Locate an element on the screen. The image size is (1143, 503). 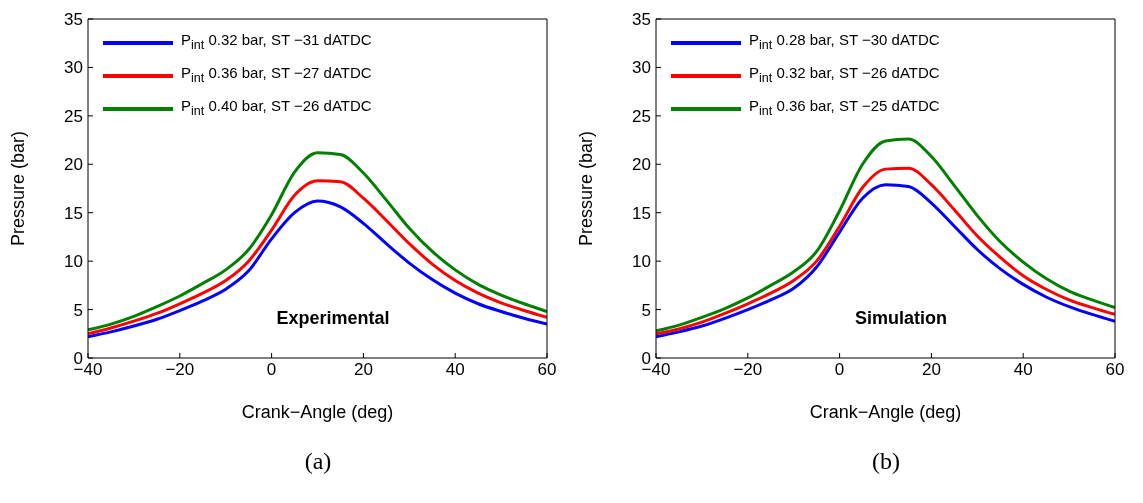
text: (b) is located at coordinates (886, 461).